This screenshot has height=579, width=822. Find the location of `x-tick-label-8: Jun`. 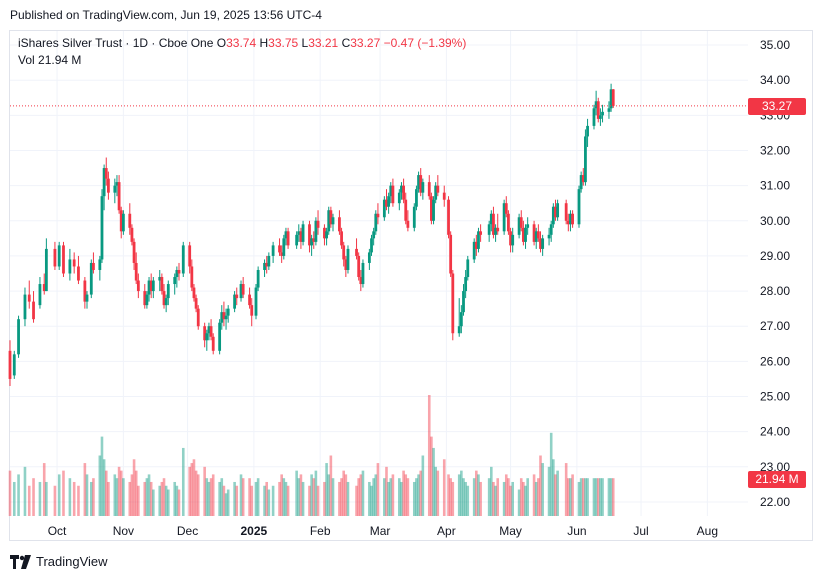

x-tick-label-8: Jun is located at coordinates (576, 531).